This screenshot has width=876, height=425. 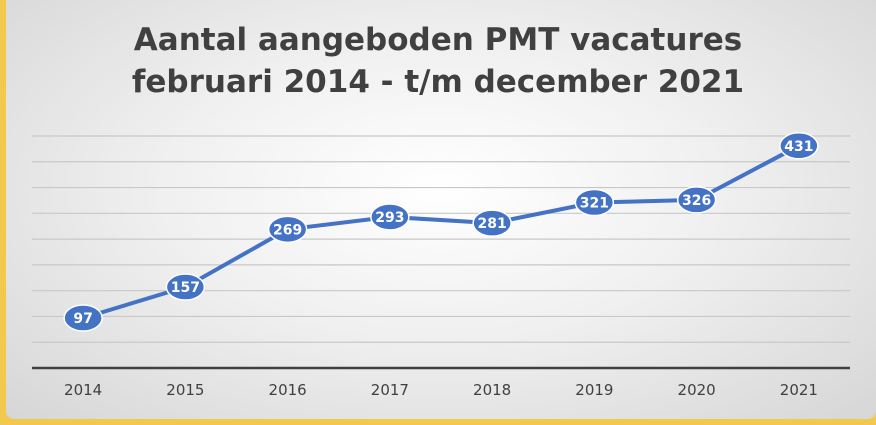 I want to click on data-label: 269, so click(x=287, y=230).